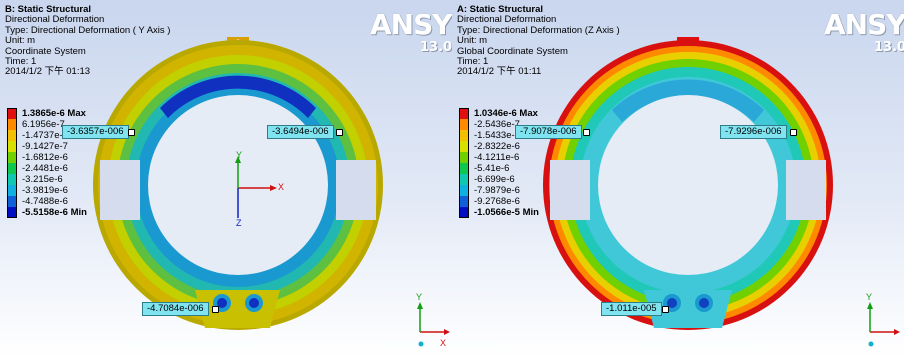 The width and height of the screenshot is (904, 357). What do you see at coordinates (45, 190) in the screenshot?
I see `legend-label: -3.9819e-6` at bounding box center [45, 190].